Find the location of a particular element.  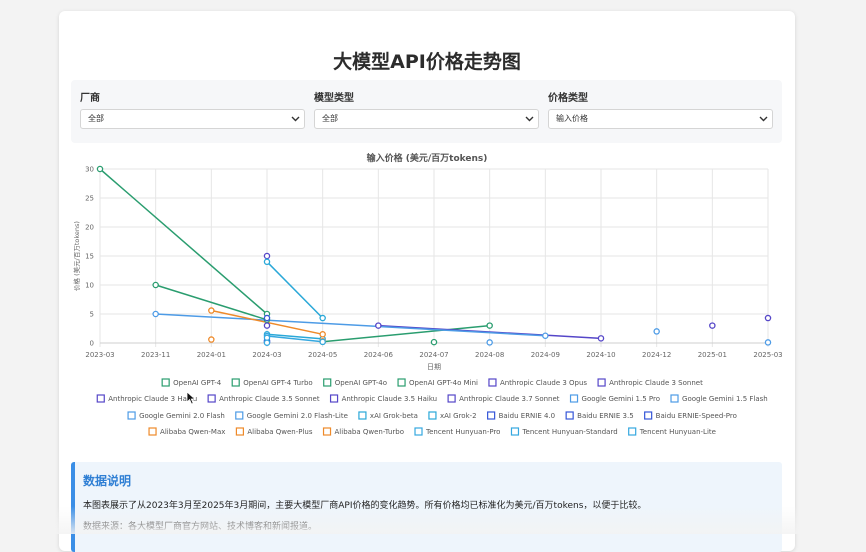

legend-label: Anthropic Claude 3 Haiku is located at coordinates (152, 399).